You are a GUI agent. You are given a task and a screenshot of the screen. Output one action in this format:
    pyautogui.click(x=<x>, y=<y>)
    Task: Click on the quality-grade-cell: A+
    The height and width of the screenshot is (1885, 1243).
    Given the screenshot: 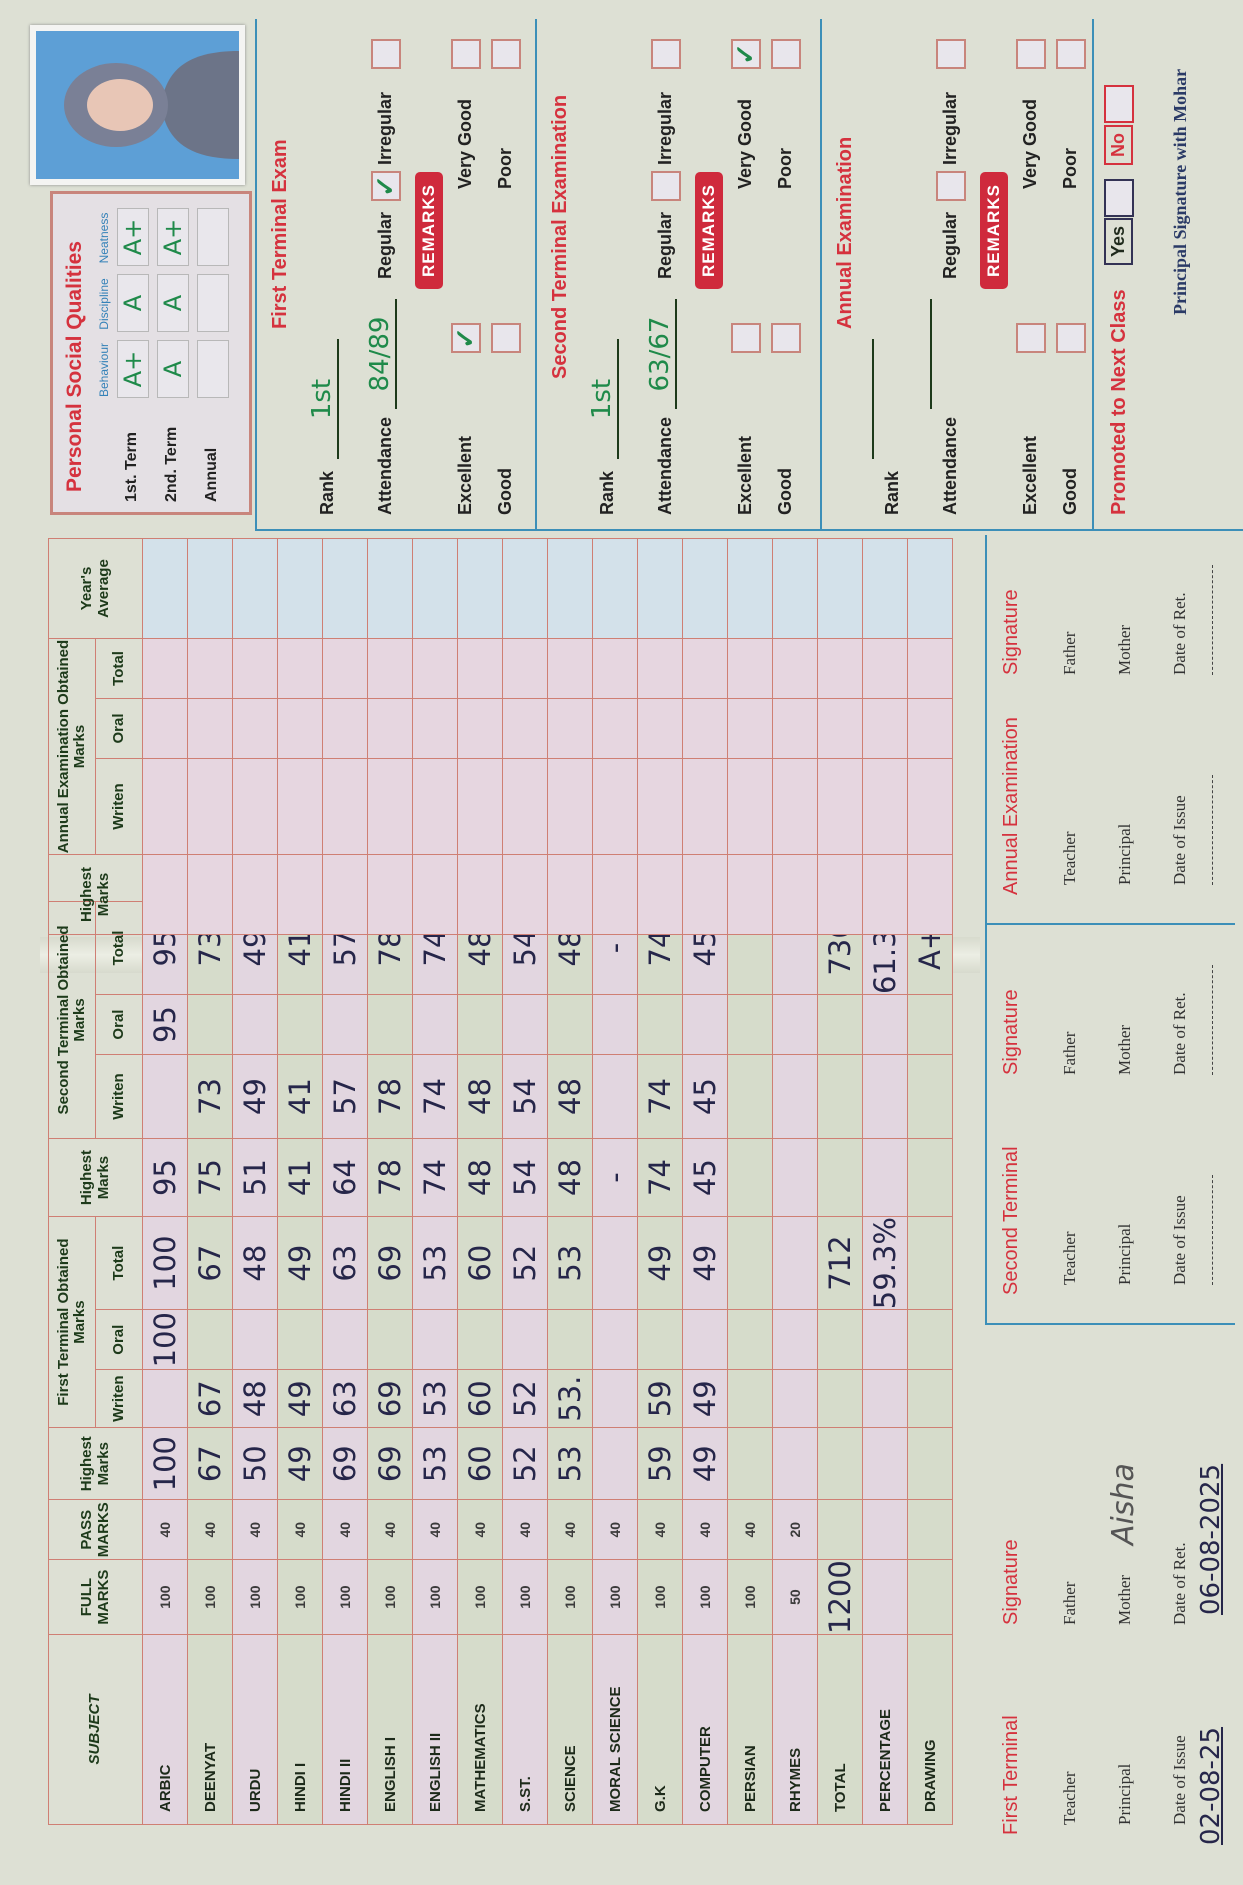 What is the action you would take?
    pyautogui.click(x=173, y=237)
    